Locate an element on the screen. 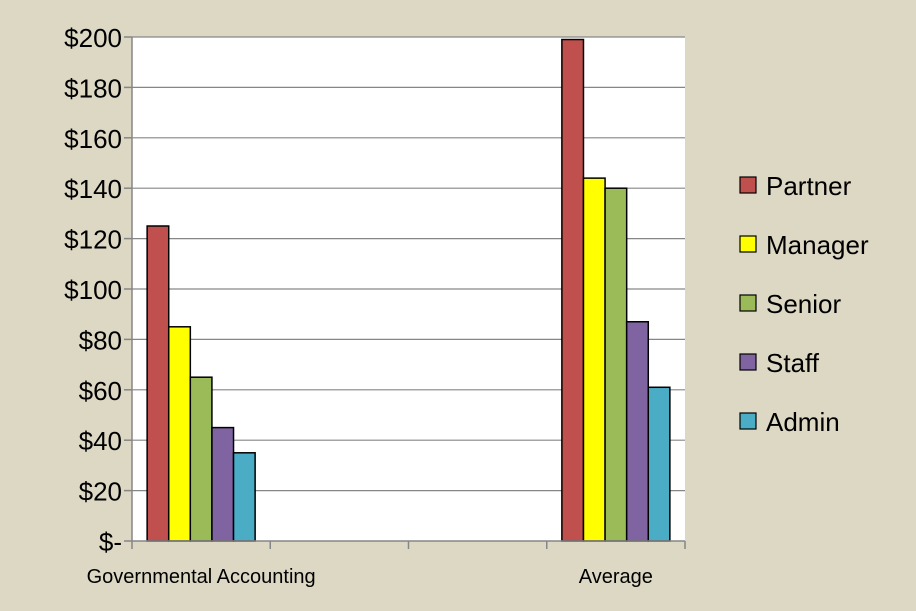 Image resolution: width=916 pixels, height=611 pixels. bar-manager-average is located at coordinates (594, 359).